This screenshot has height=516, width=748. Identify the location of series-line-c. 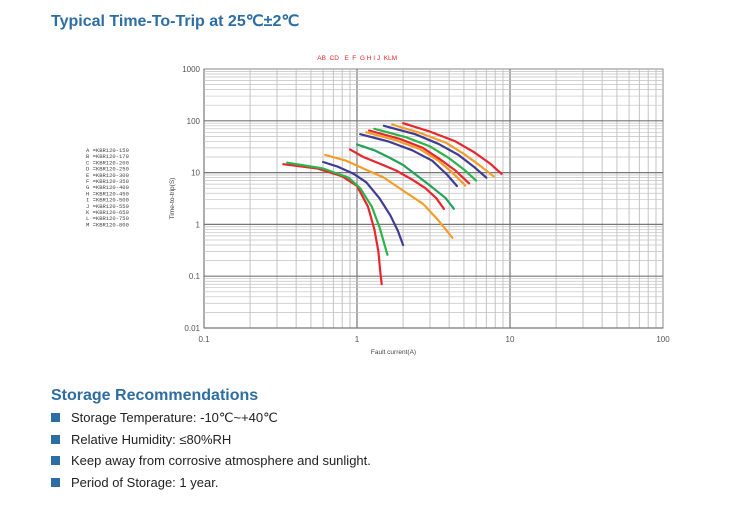
(363, 203).